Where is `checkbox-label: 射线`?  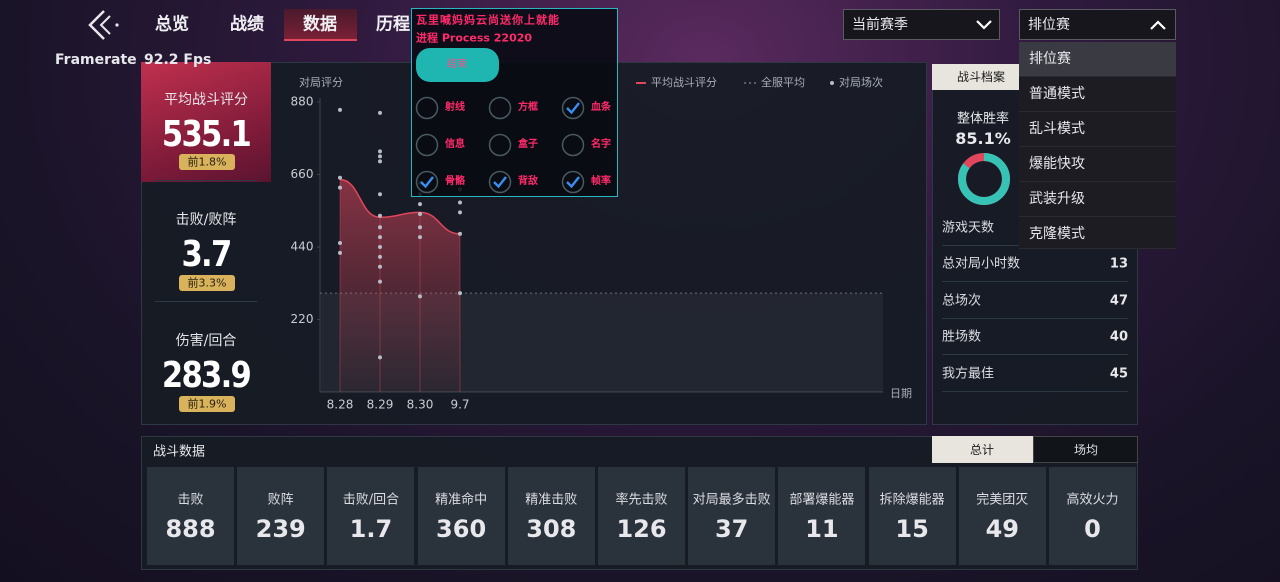
checkbox-label: 射线 is located at coordinates (455, 107).